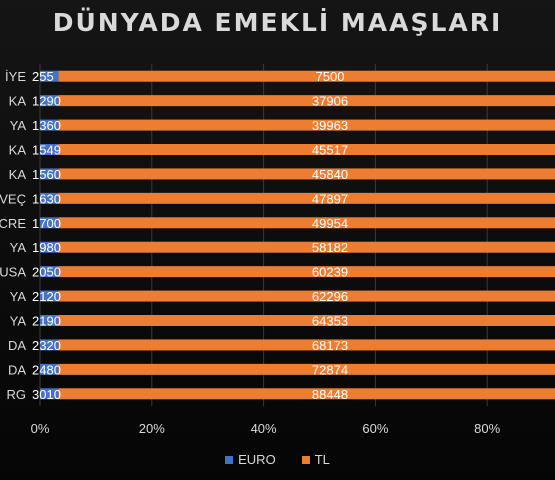 This screenshot has height=480, width=555. I want to click on data-label-euro: 255, so click(43, 76).